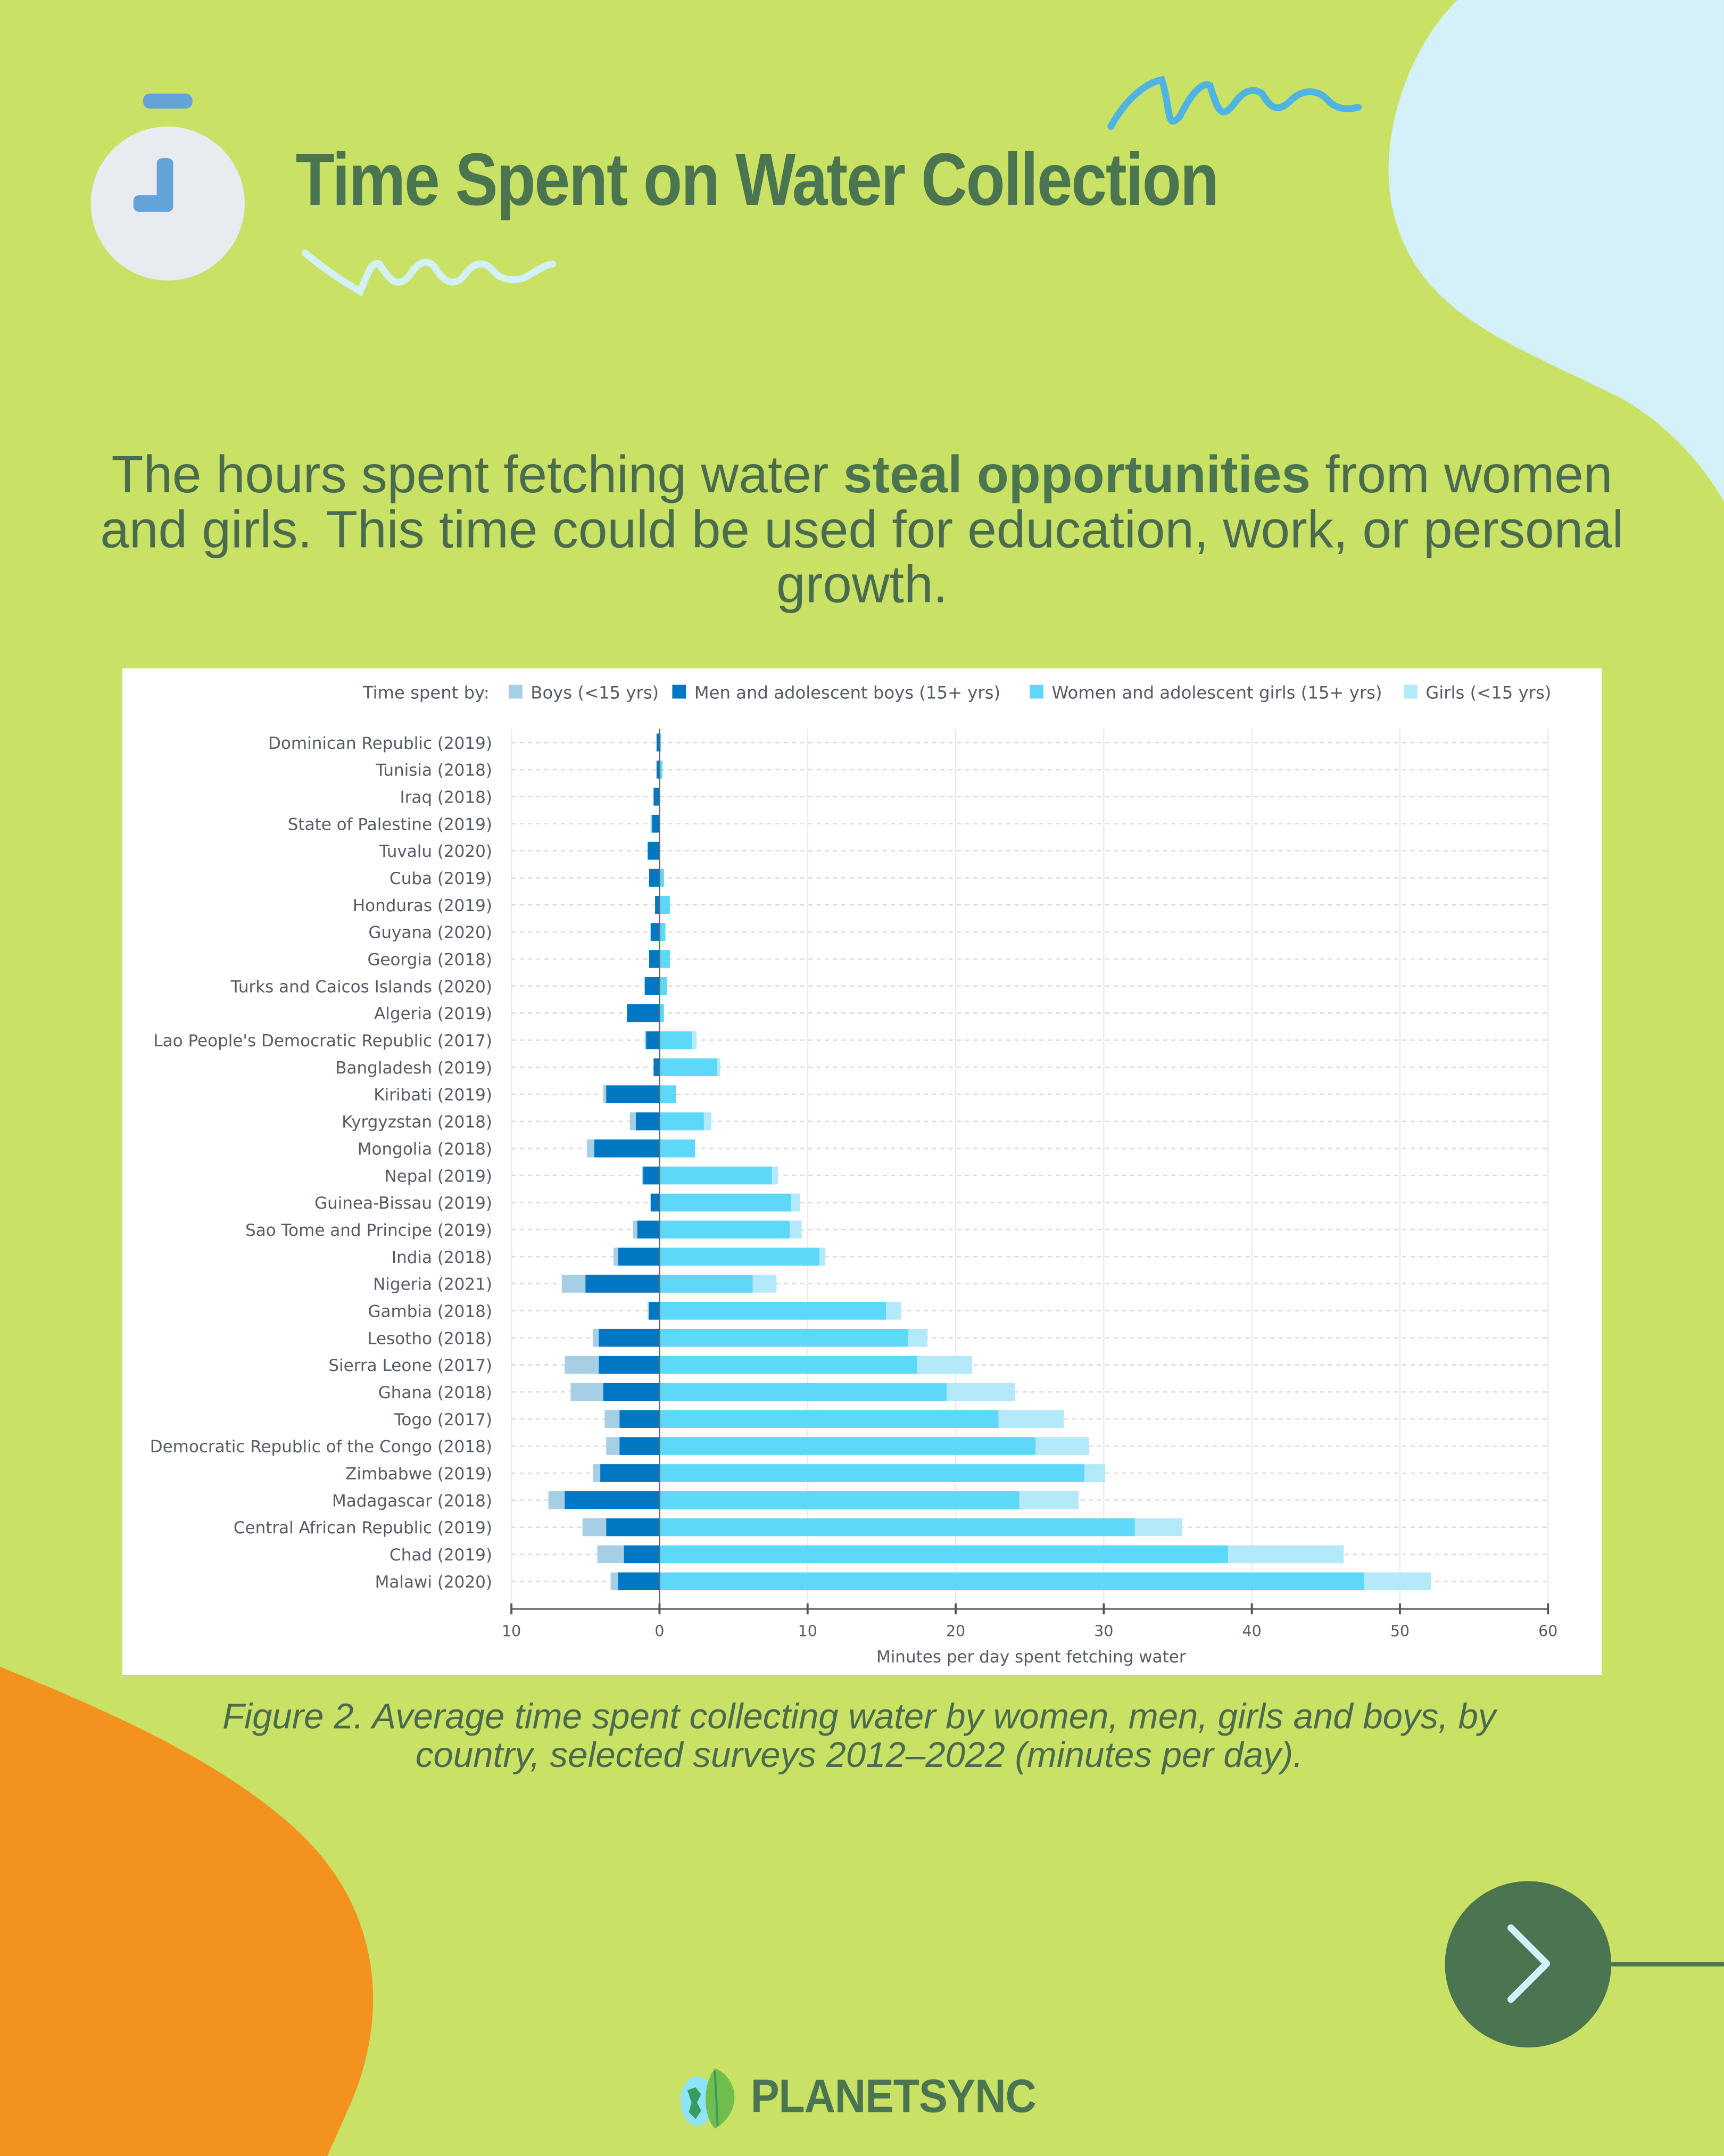  What do you see at coordinates (1556, 251) in the screenshot?
I see `light-blue-blob` at bounding box center [1556, 251].